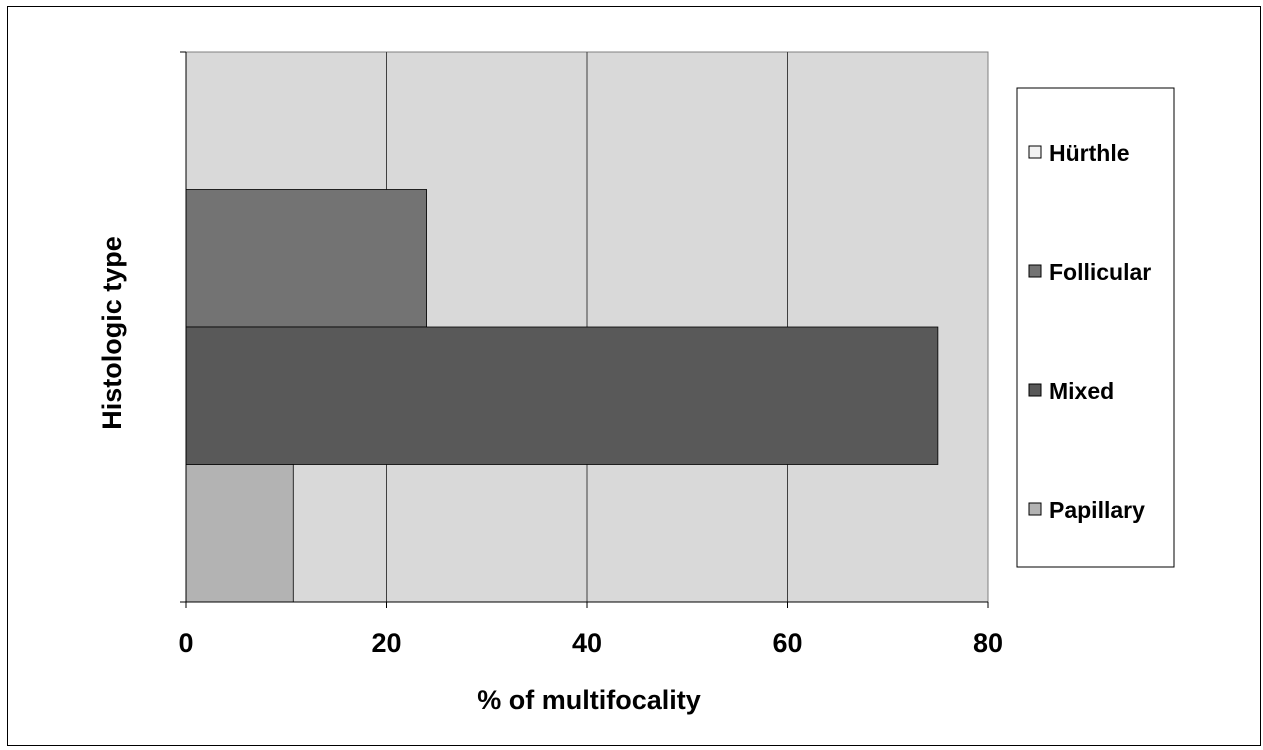 The image size is (1263, 750). I want to click on x-tick-label-20: 20, so click(386, 643).